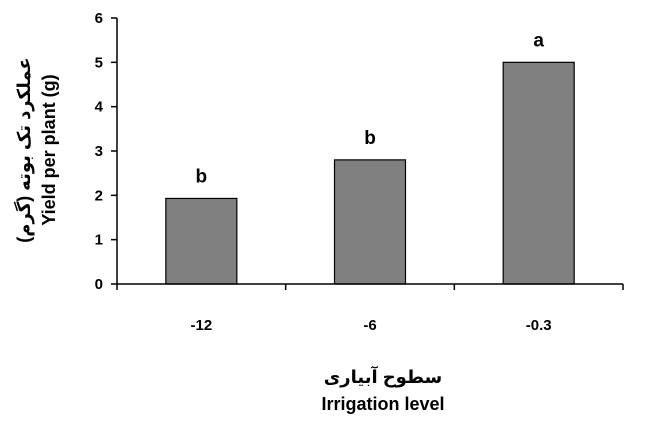 Image resolution: width=646 pixels, height=421 pixels. Describe the element at coordinates (370, 309) in the screenshot. I see `x-ticks: -12 -6 -0.3` at that location.